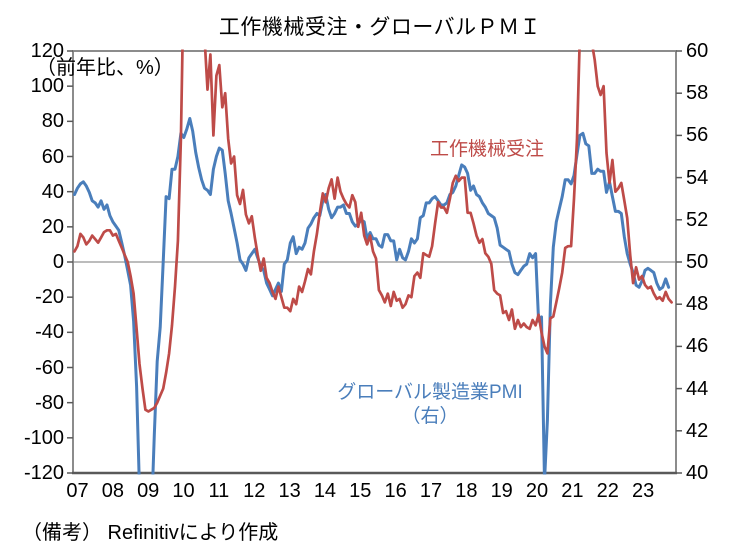 This screenshot has height=547, width=735. What do you see at coordinates (254, 491) in the screenshot?
I see `x-axis-tick-label: 12` at bounding box center [254, 491].